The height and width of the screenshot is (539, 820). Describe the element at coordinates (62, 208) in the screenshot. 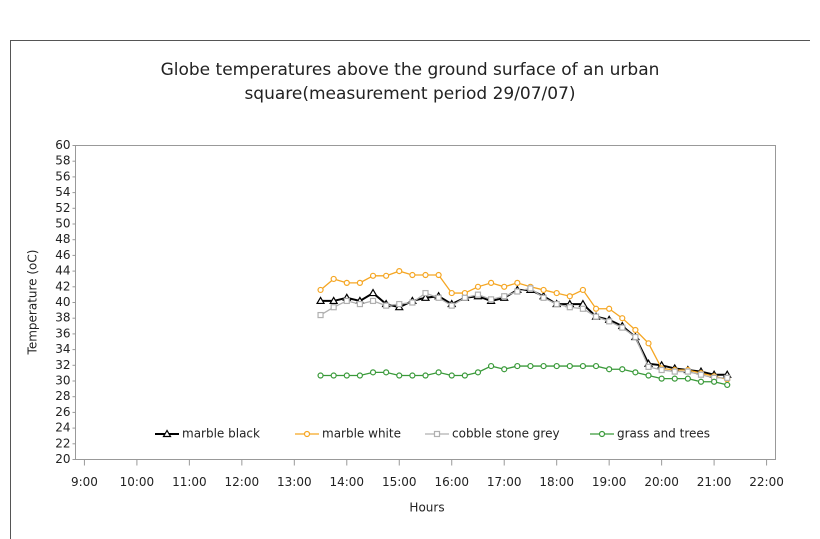

I see `y-tick-label: 52` at that location.